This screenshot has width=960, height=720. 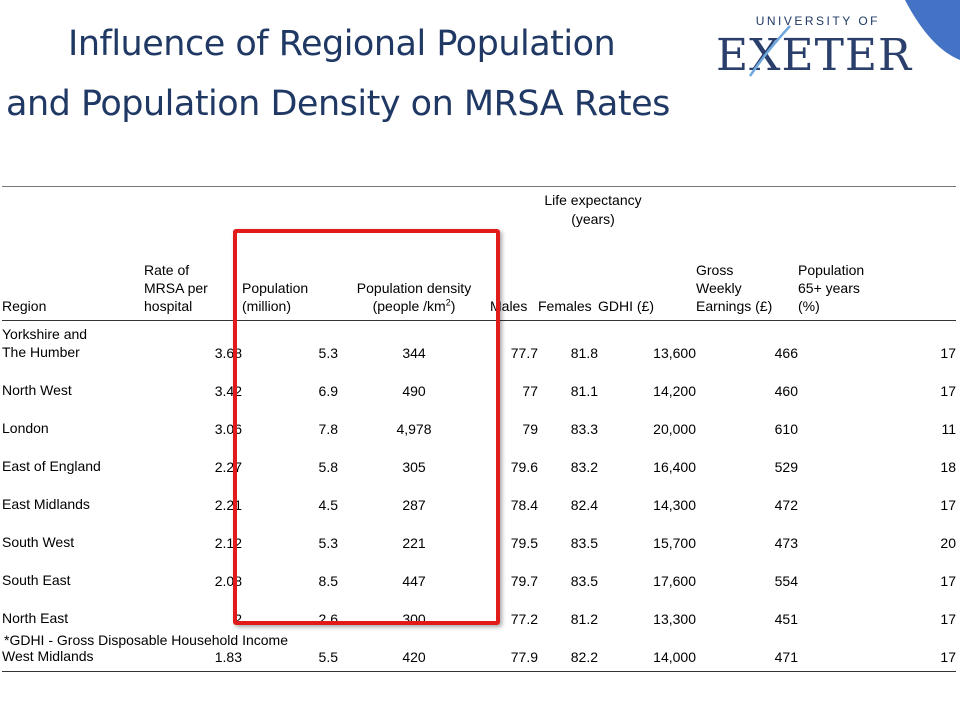 What do you see at coordinates (524, 657) in the screenshot?
I see `cell-males: 77.9` at bounding box center [524, 657].